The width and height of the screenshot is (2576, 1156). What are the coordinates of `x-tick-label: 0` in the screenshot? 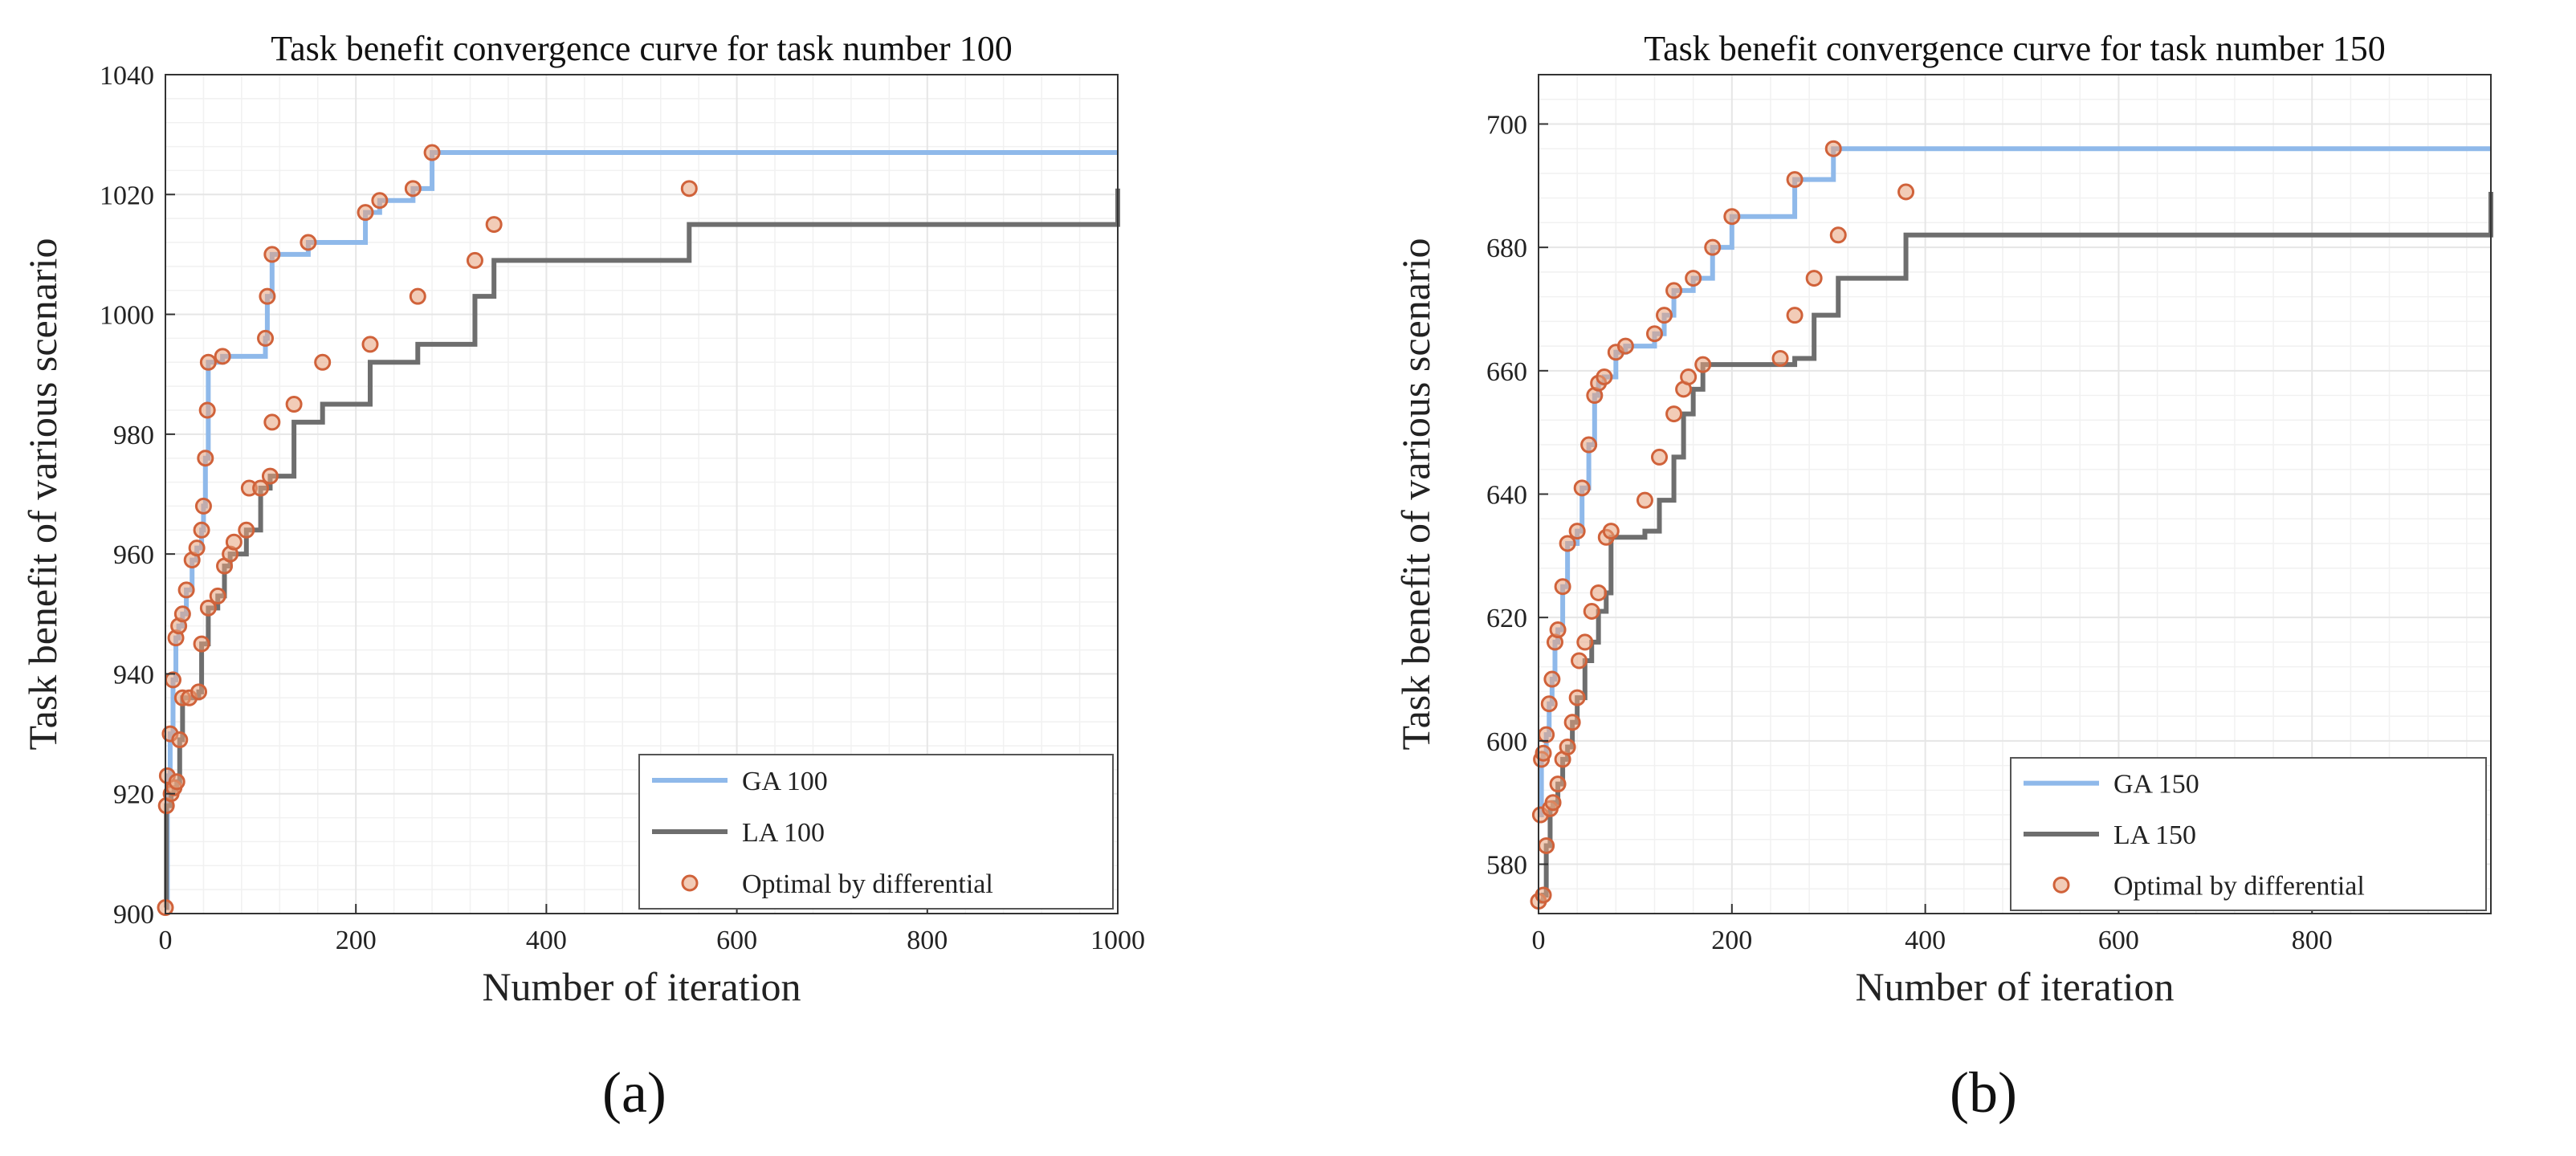 It's located at (1539, 940).